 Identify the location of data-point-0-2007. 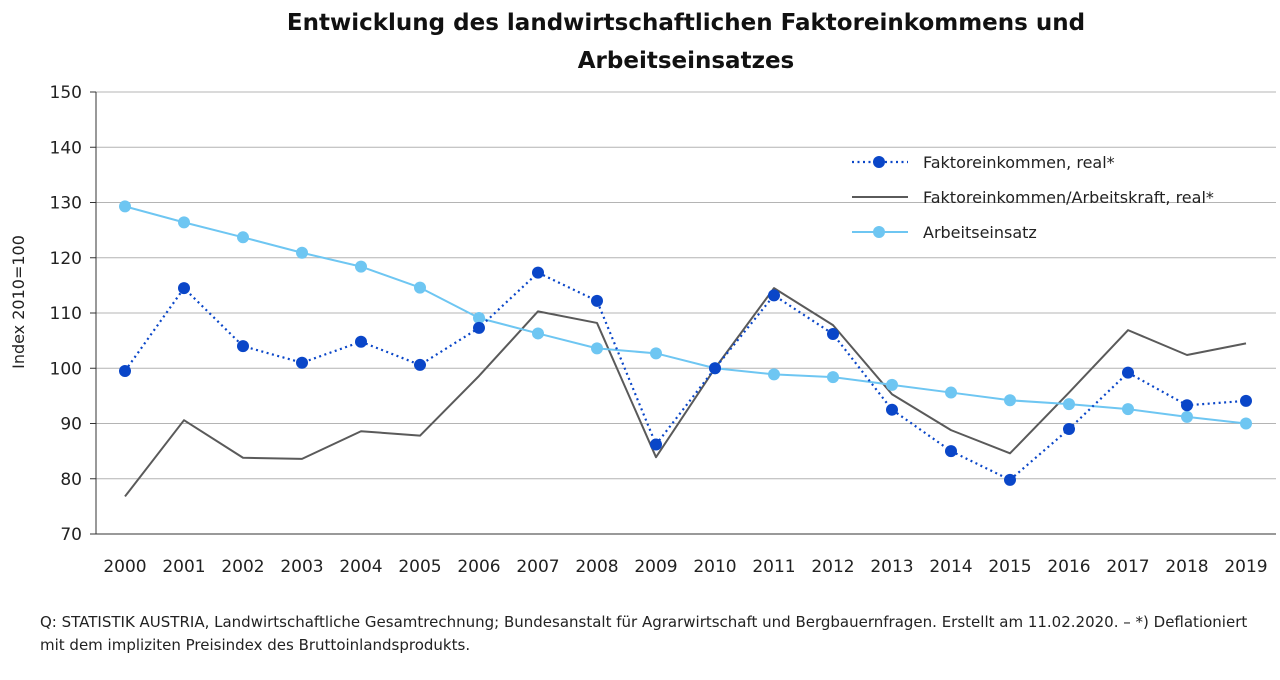
(538, 272).